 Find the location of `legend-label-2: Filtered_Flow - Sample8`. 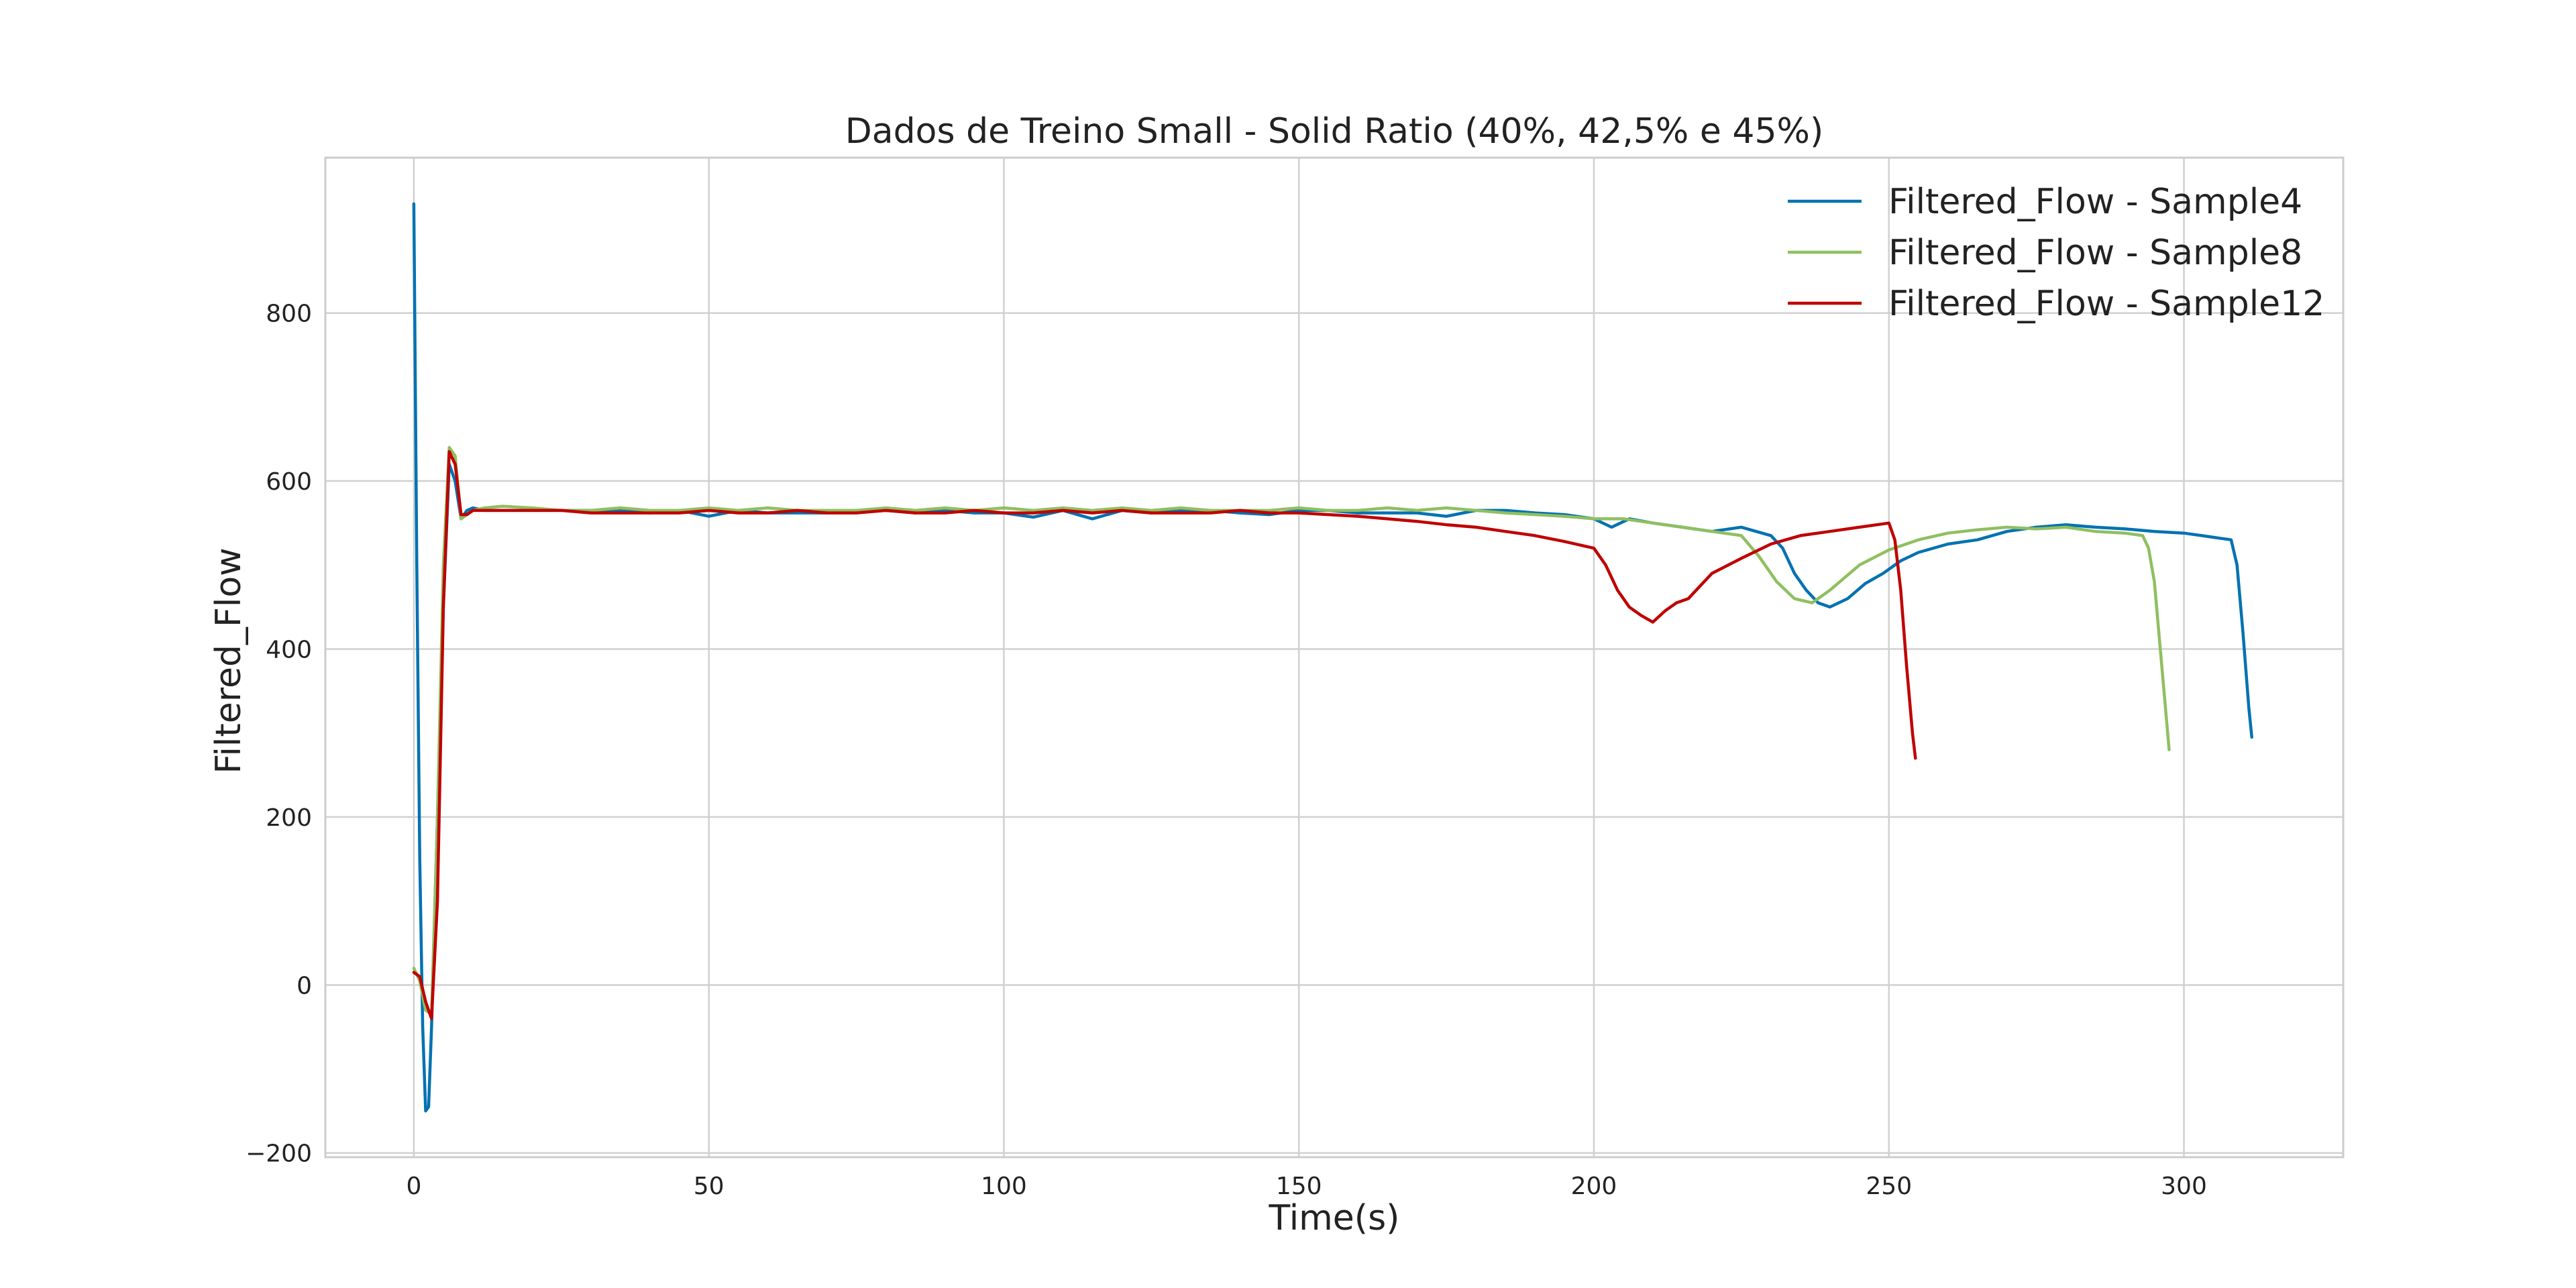

legend-label-2: Filtered_Flow - Sample8 is located at coordinates (2095, 253).